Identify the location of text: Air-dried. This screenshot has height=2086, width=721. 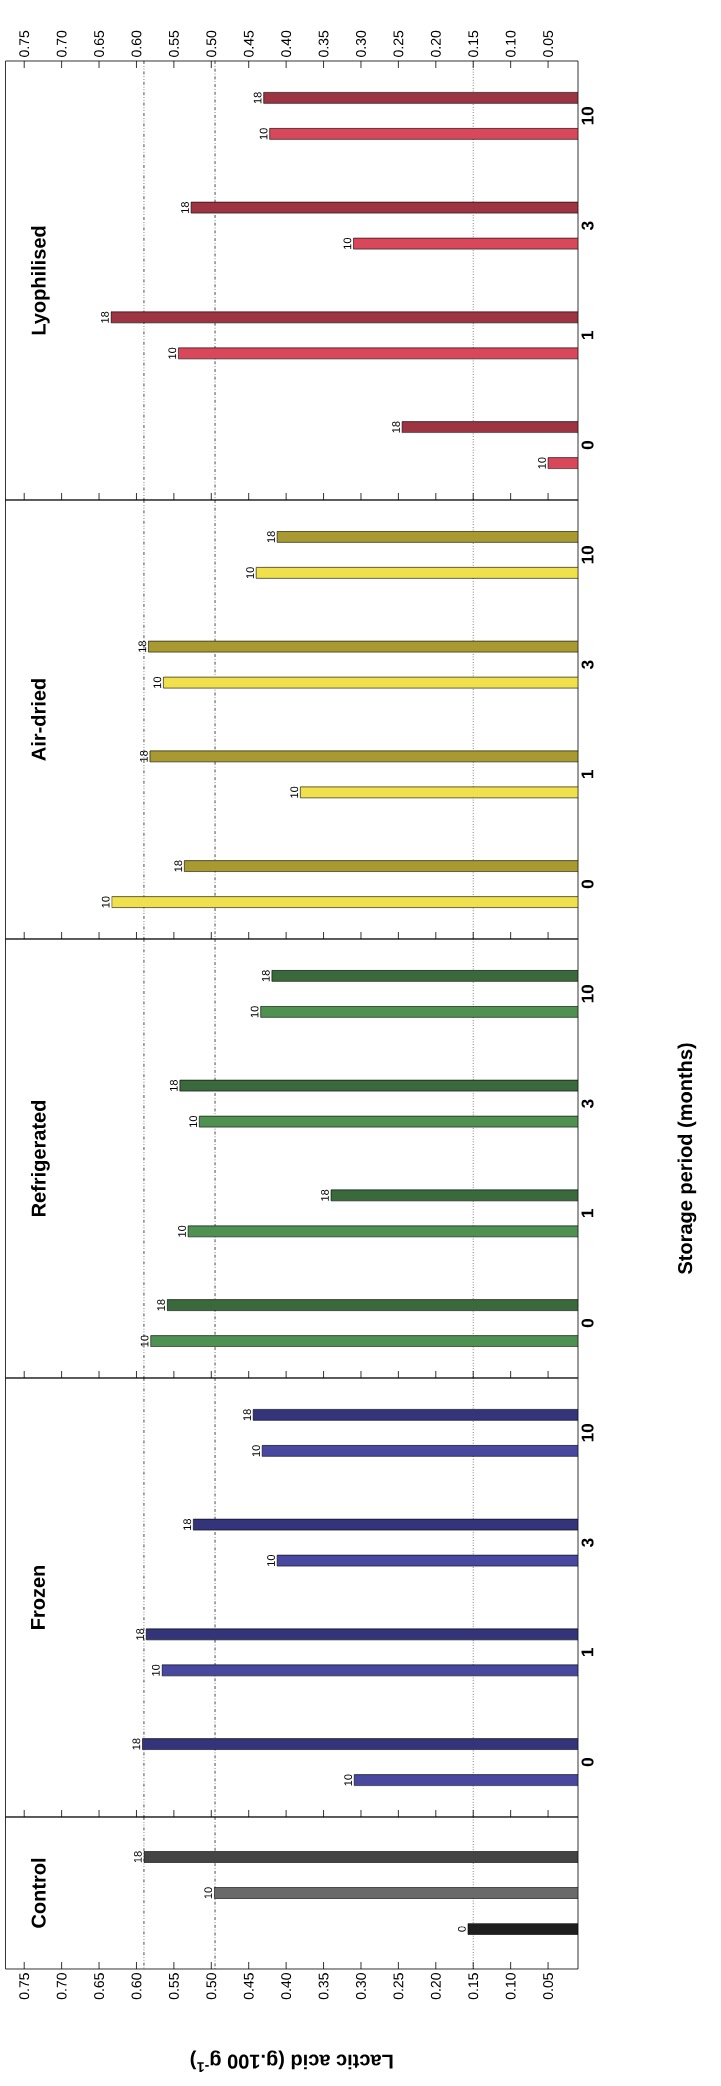
(38, 720).